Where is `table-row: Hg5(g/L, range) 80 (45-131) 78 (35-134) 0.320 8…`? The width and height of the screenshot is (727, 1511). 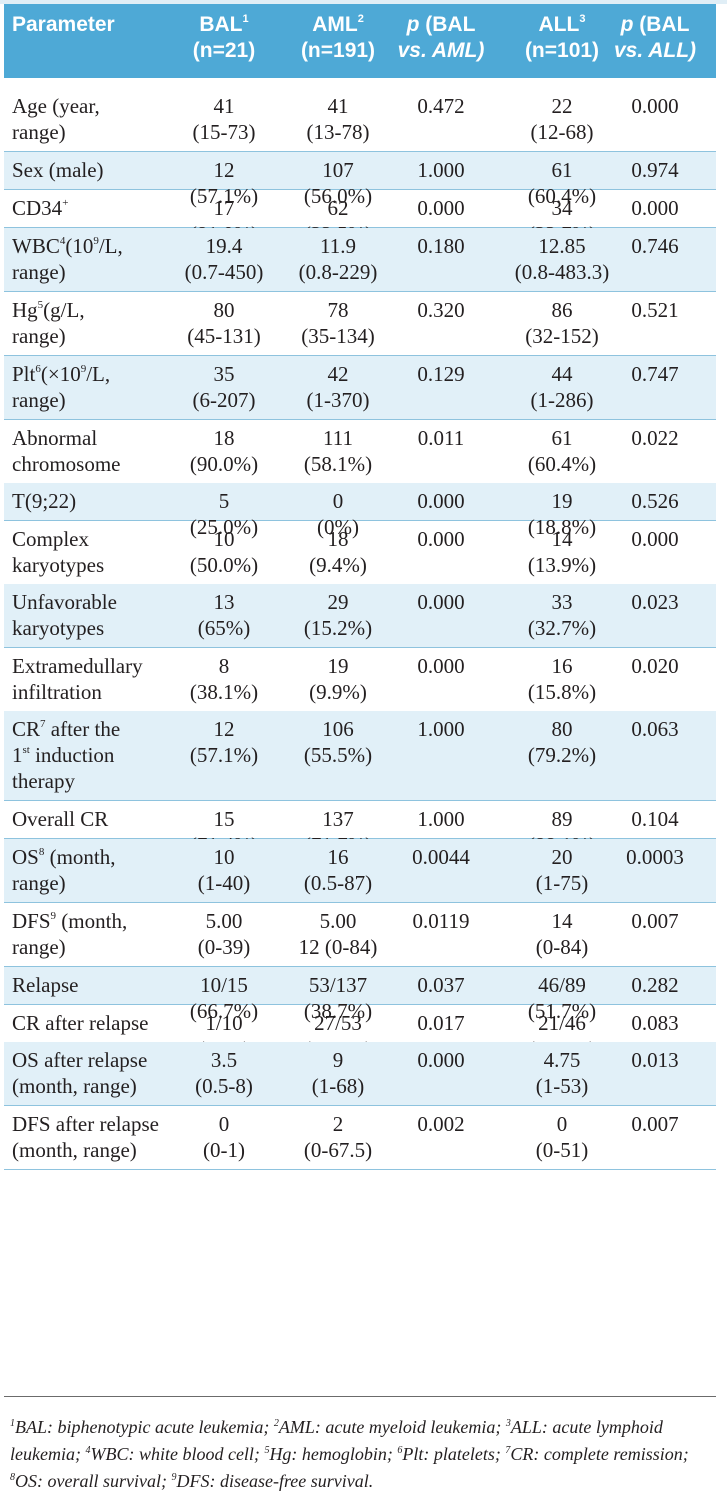
table-row: Hg5(g/L, range) 80 (45-131) 78 (35-134) 0.320 8… is located at coordinates (360, 324).